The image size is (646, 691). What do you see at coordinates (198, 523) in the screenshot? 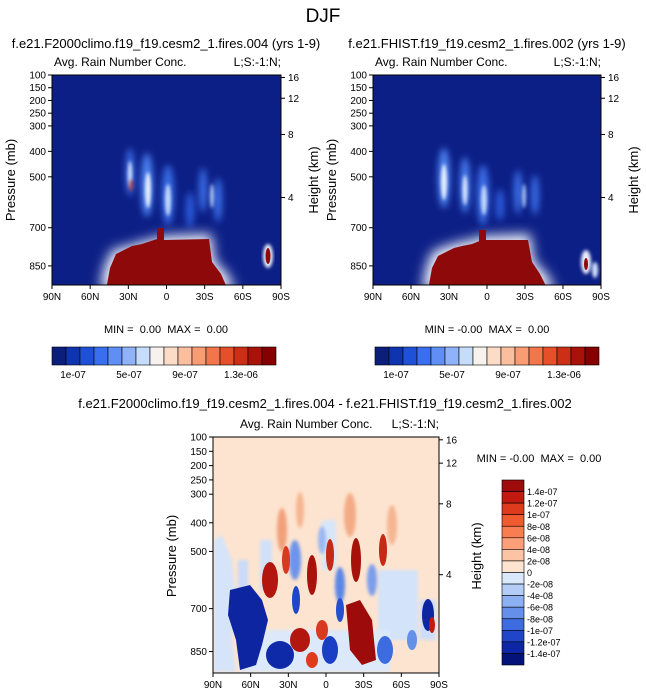
I see `y-tick-label: 400` at bounding box center [198, 523].